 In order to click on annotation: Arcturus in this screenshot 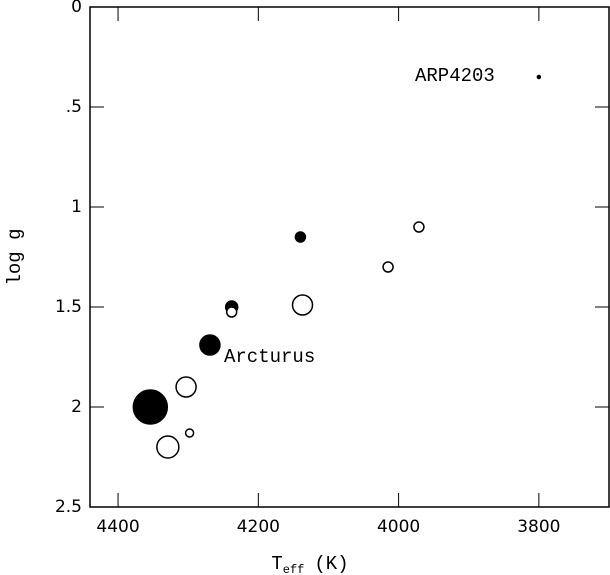, I will do `click(269, 357)`.